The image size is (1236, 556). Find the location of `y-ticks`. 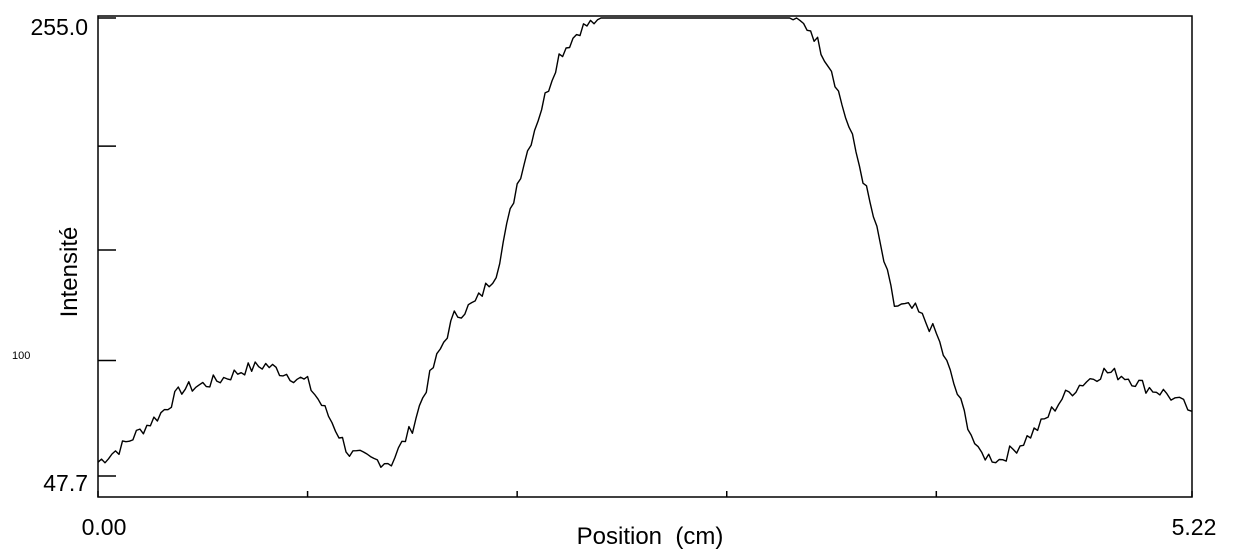

y-ticks is located at coordinates (107, 247).